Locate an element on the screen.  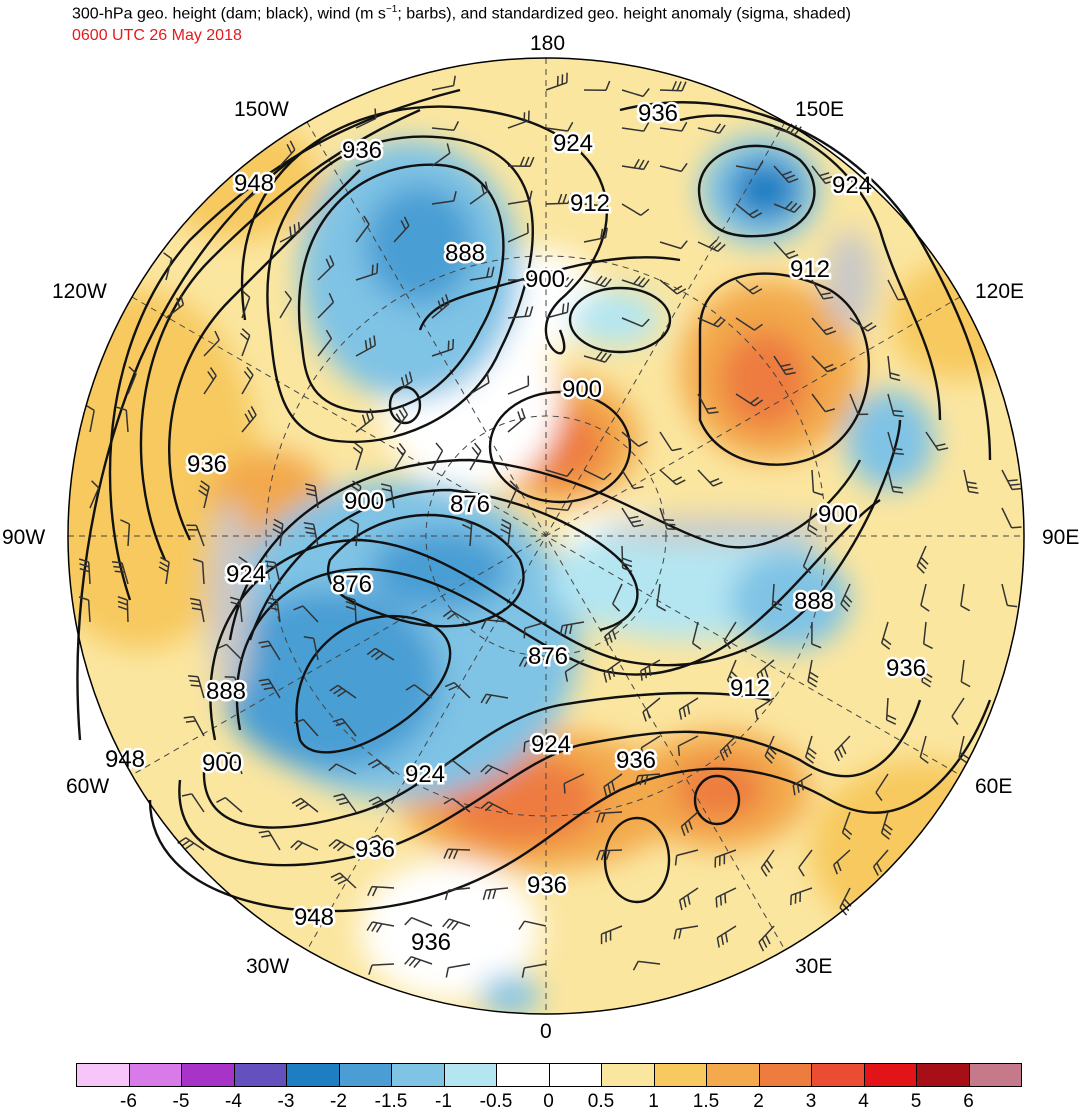
contour-label: 912 is located at coordinates (590, 203).